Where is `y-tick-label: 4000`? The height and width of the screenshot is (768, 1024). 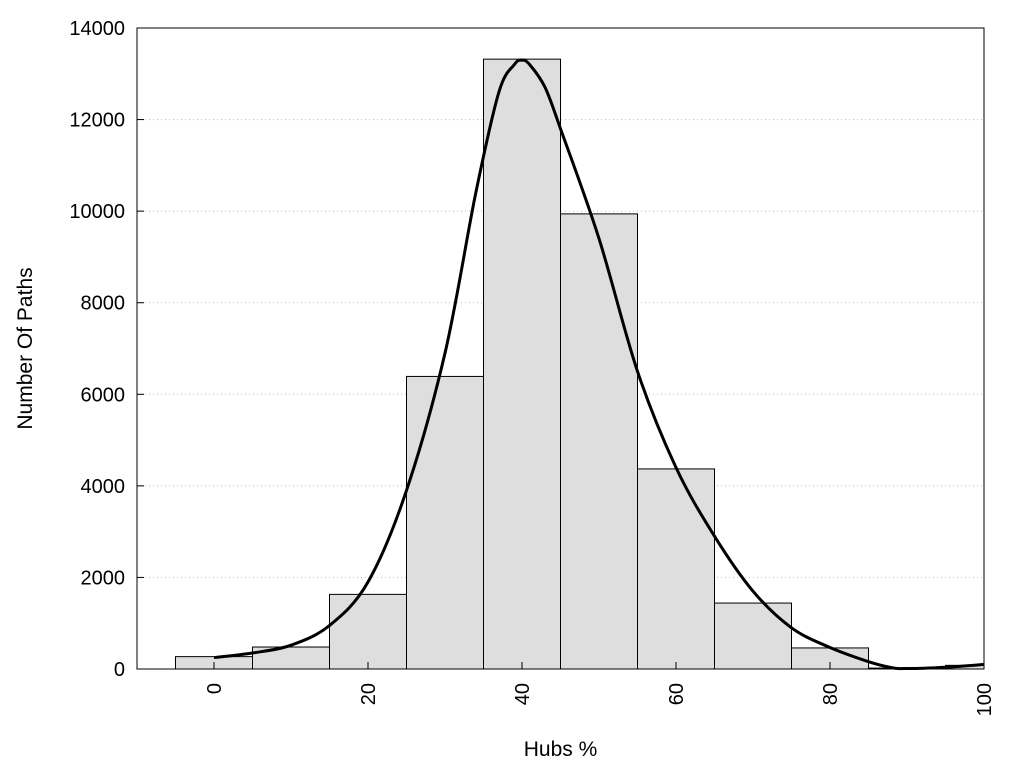 y-tick-label: 4000 is located at coordinates (103, 487).